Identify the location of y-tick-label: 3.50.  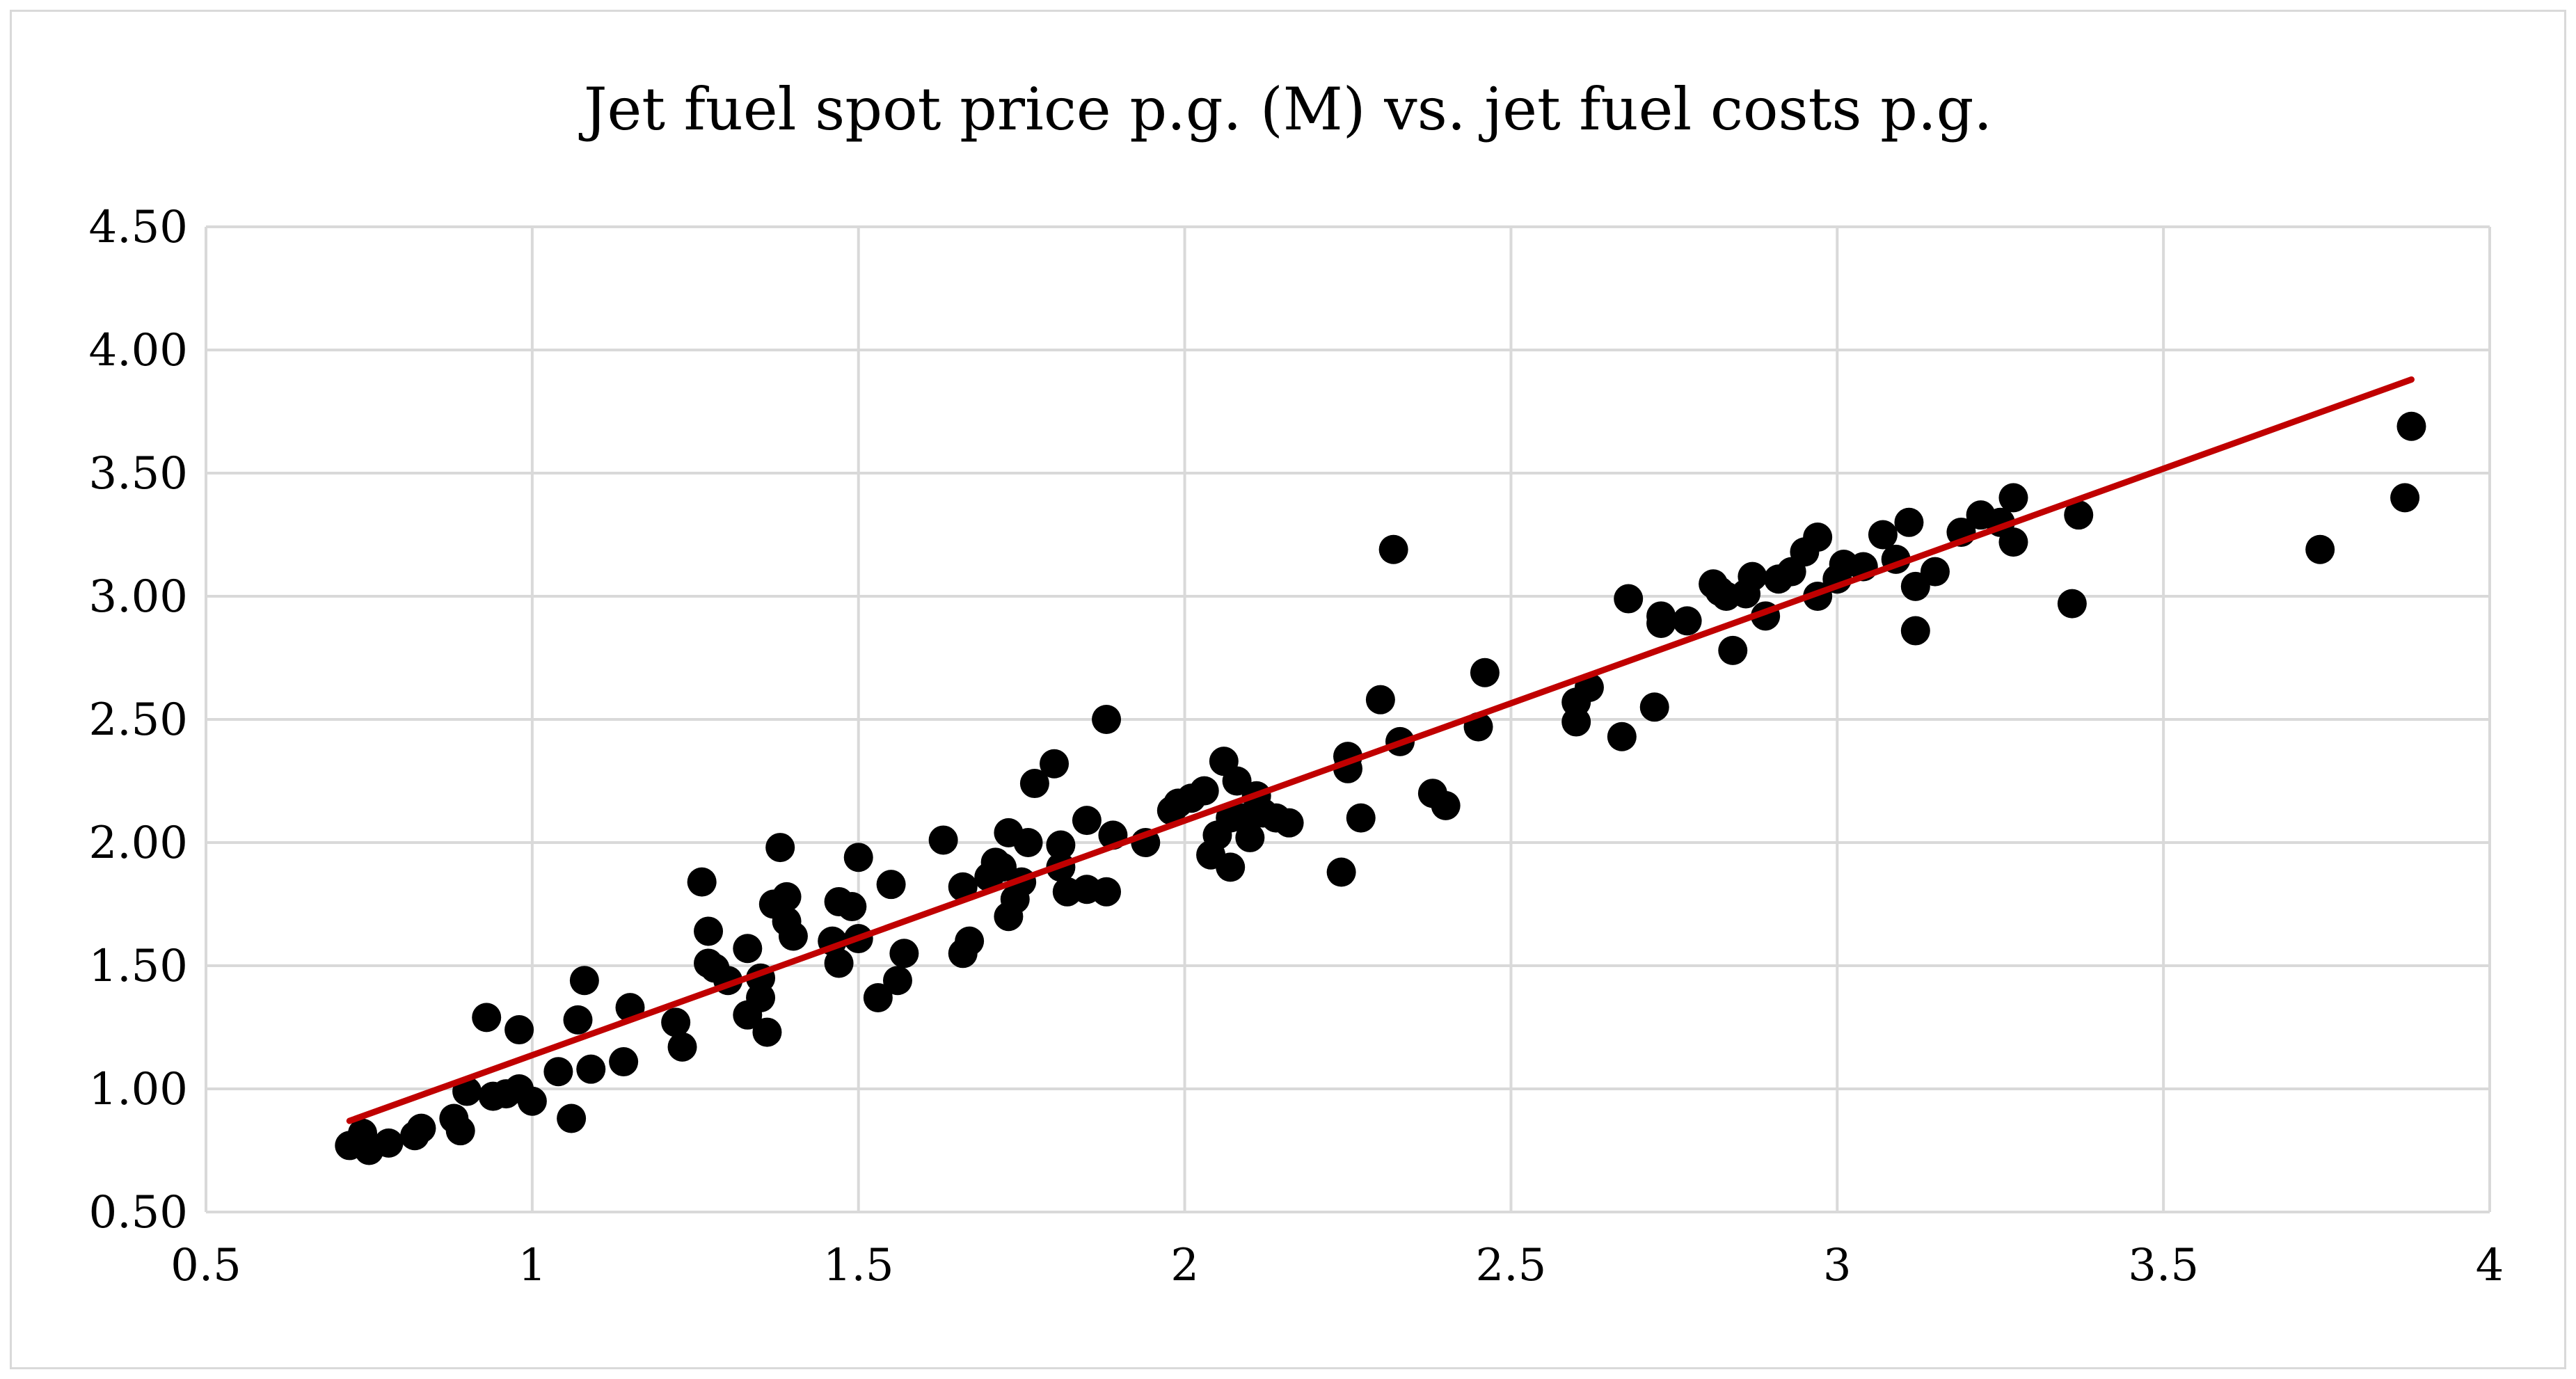
(139, 474).